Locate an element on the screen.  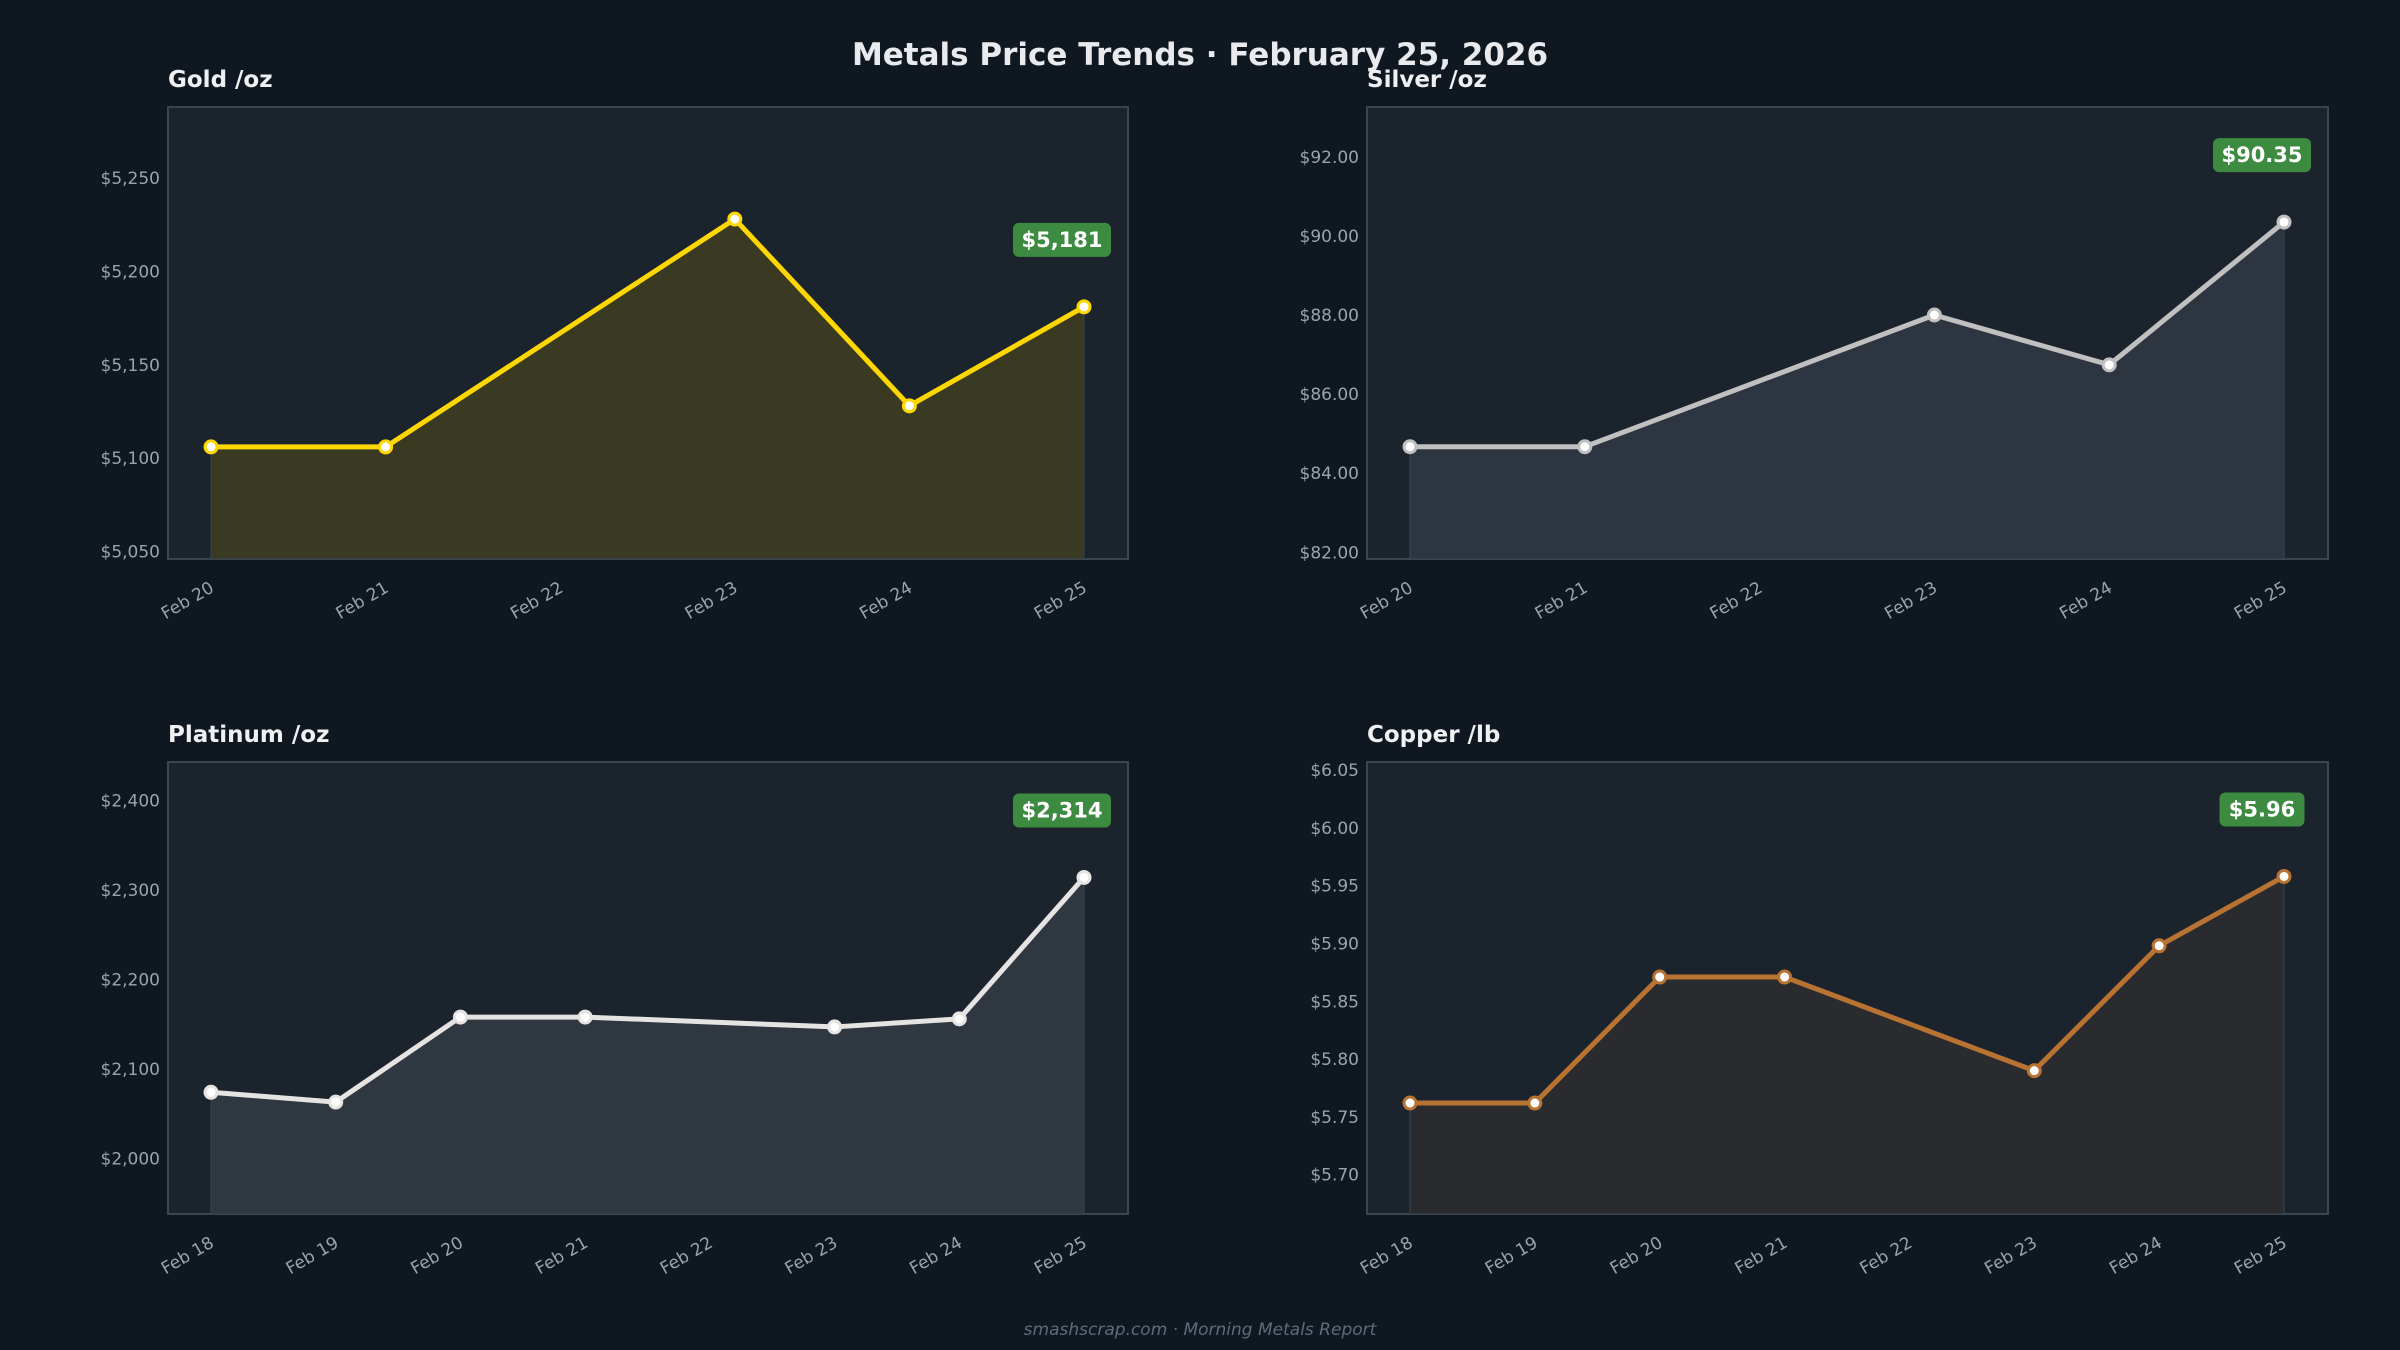
platinum-y-tick-label: $2,000 is located at coordinates (130, 1160).